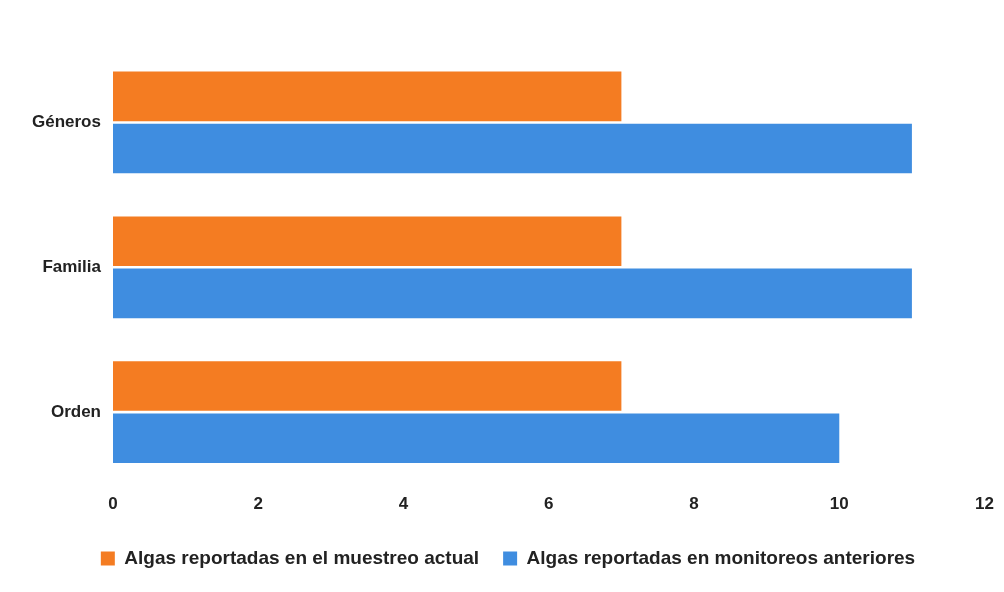 The height and width of the screenshot is (592, 1004). Describe the element at coordinates (66, 122) in the screenshot. I see `y-tick-label: Géneros` at that location.